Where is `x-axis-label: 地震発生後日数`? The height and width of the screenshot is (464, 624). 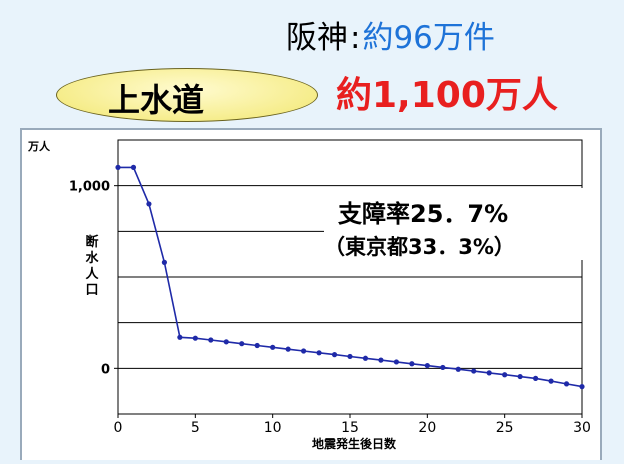 x-axis-label: 地震発生後日数 is located at coordinates (354, 443).